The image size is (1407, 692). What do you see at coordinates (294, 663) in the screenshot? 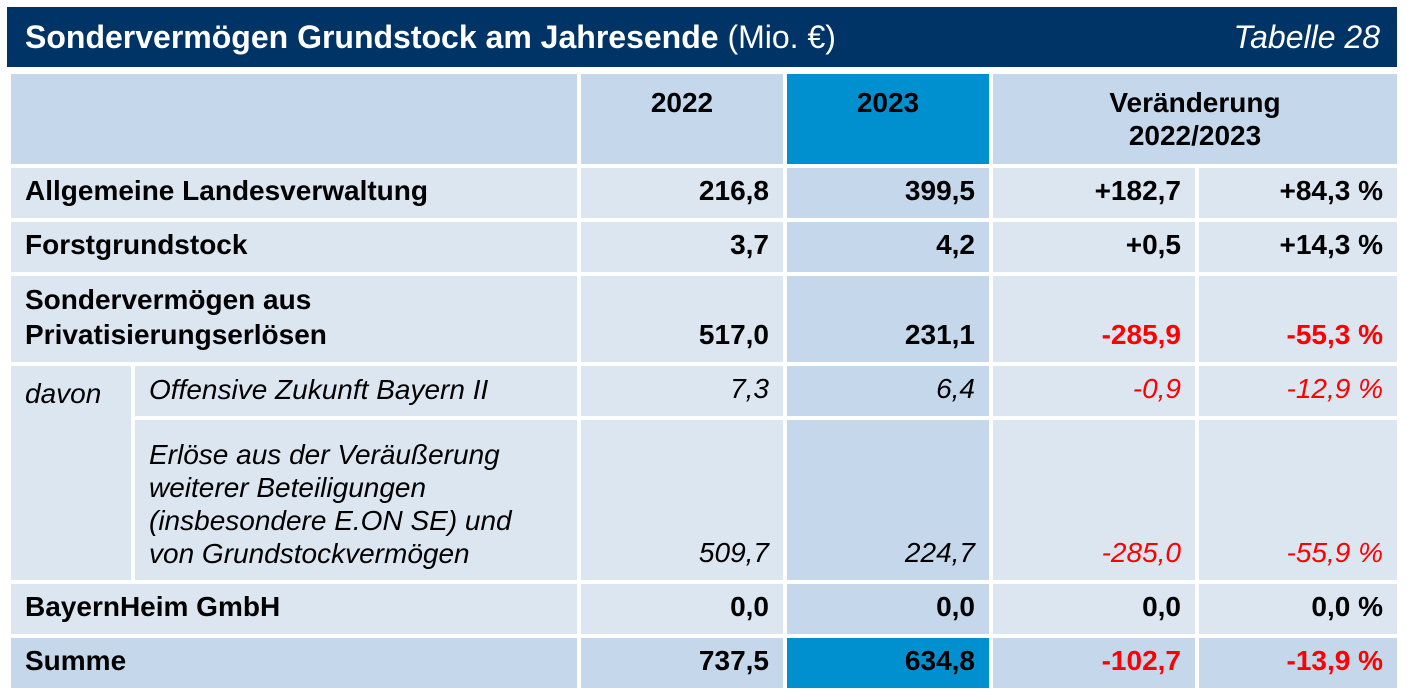
I see `sum-label: Summe` at bounding box center [294, 663].